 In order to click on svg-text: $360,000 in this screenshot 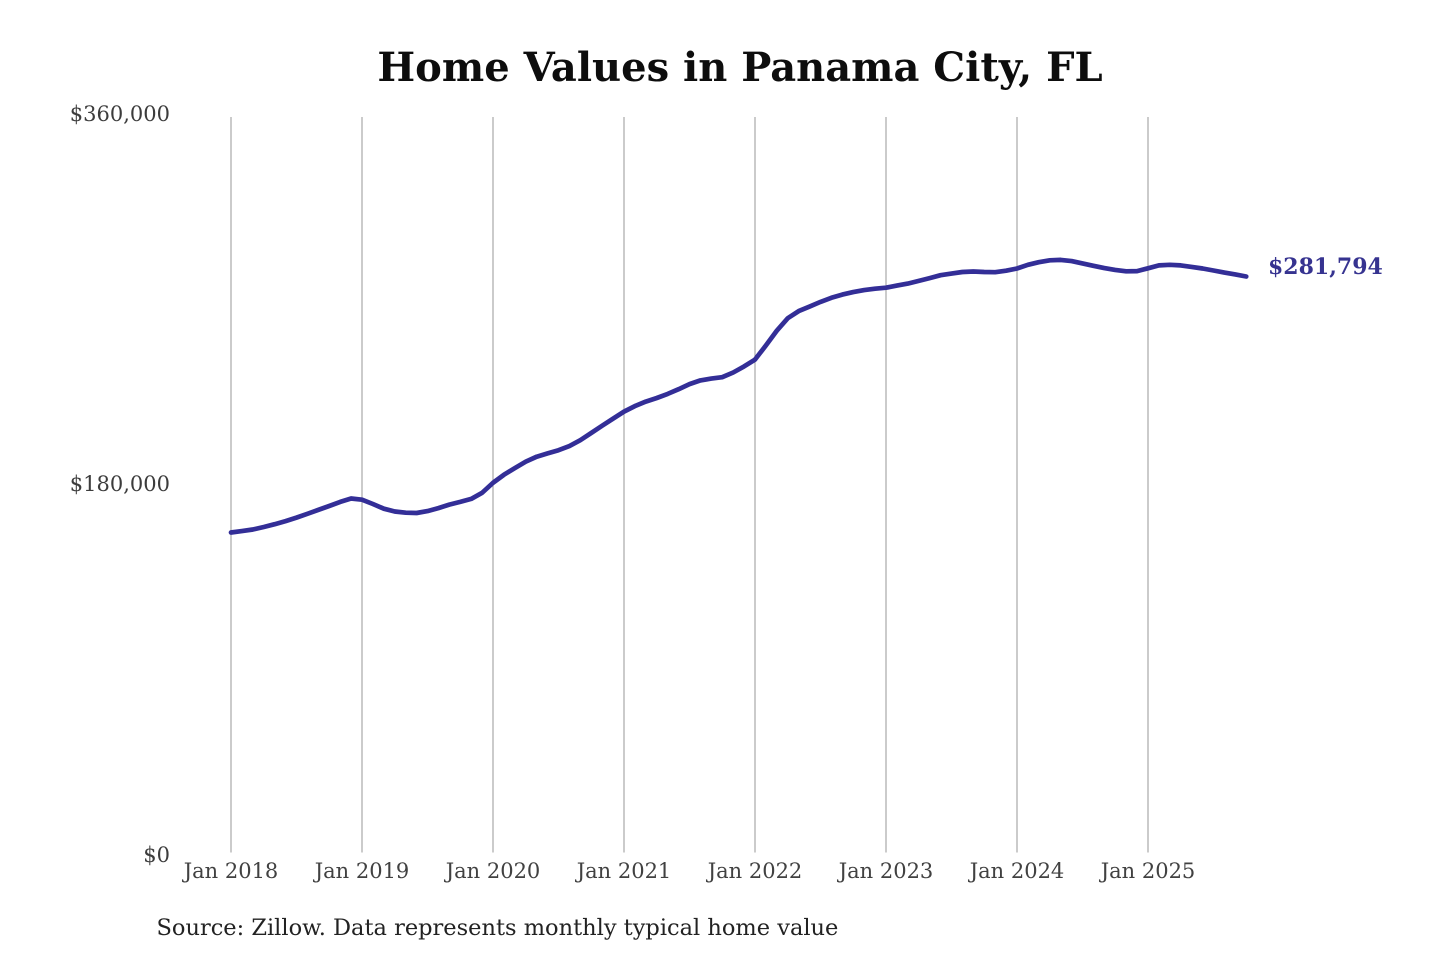, I will do `click(120, 114)`.